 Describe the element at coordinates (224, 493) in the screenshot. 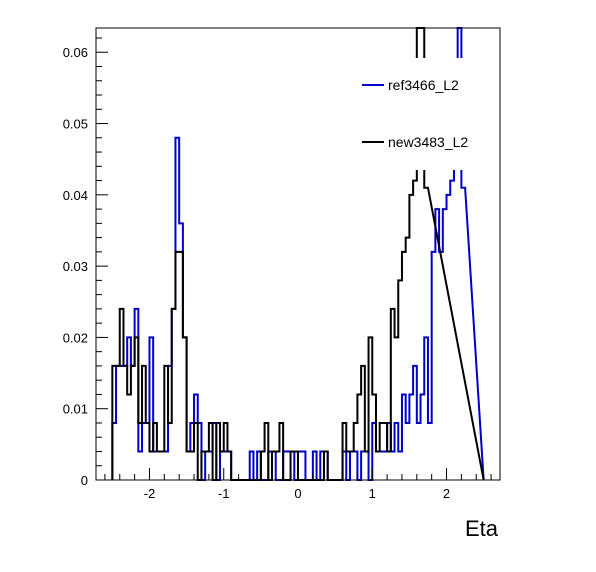

I see `x-tick-label: -1` at that location.